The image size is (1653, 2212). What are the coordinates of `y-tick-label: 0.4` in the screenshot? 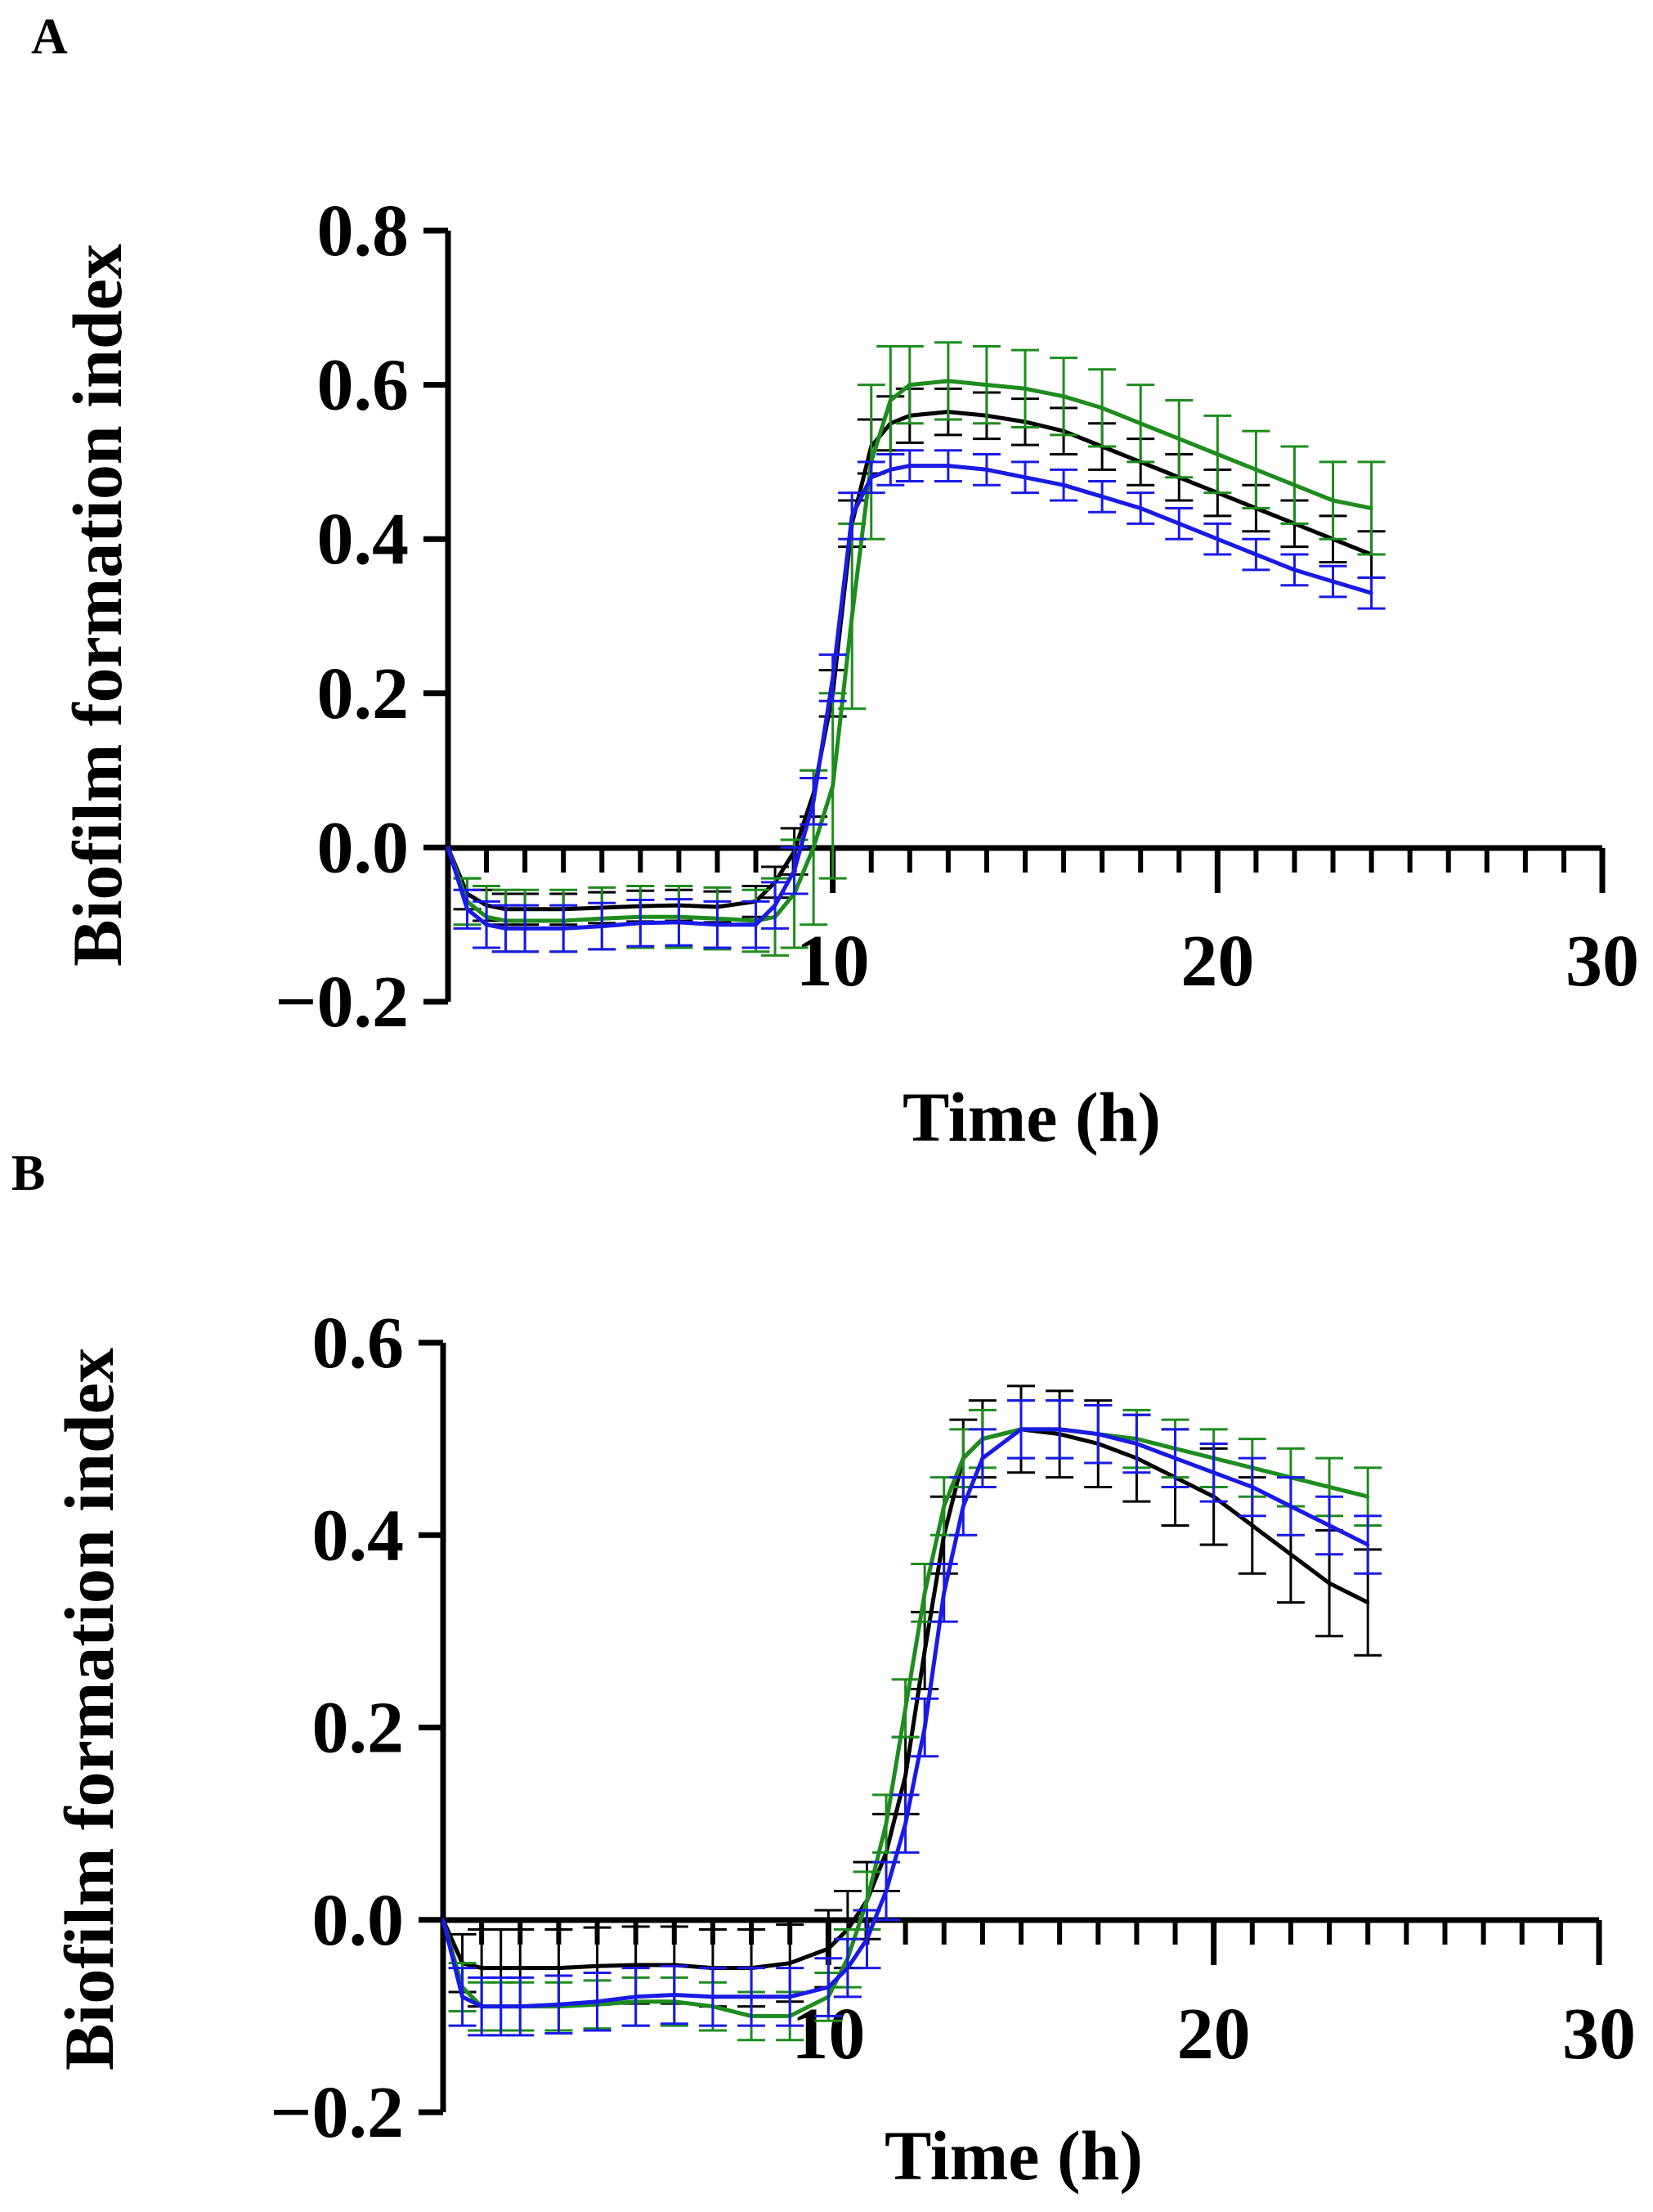 It's located at (358, 1535).